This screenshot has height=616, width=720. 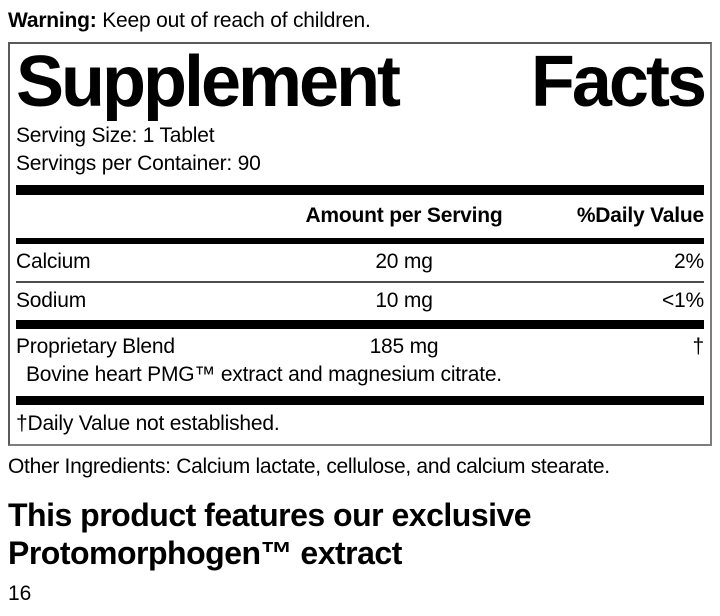 I want to click on panel-title-word-facts: Facts, so click(x=618, y=82).